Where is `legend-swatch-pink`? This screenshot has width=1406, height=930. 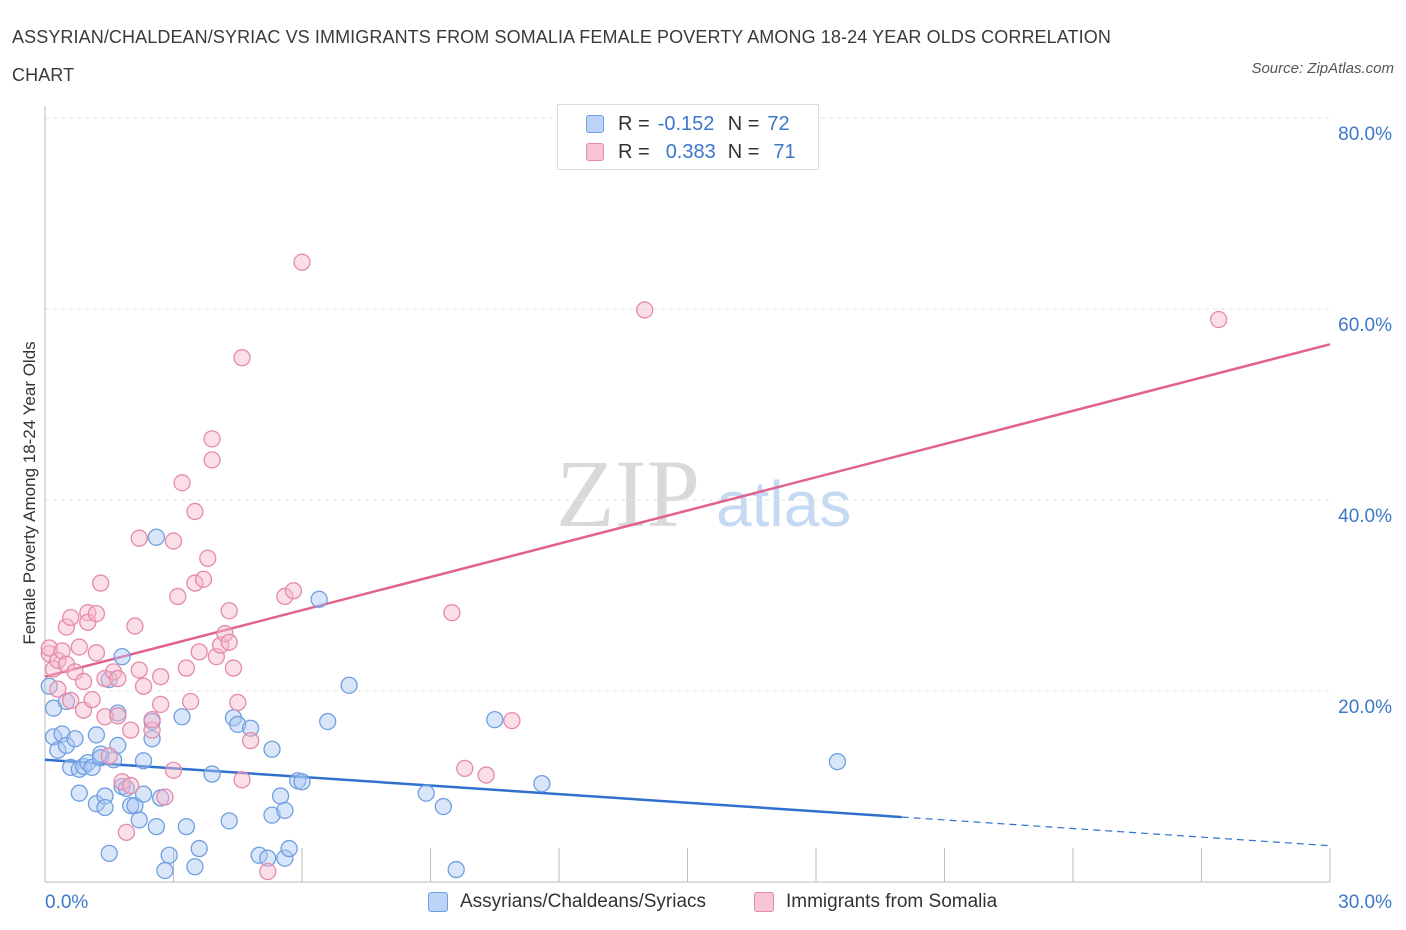 legend-swatch-pink is located at coordinates (595, 152).